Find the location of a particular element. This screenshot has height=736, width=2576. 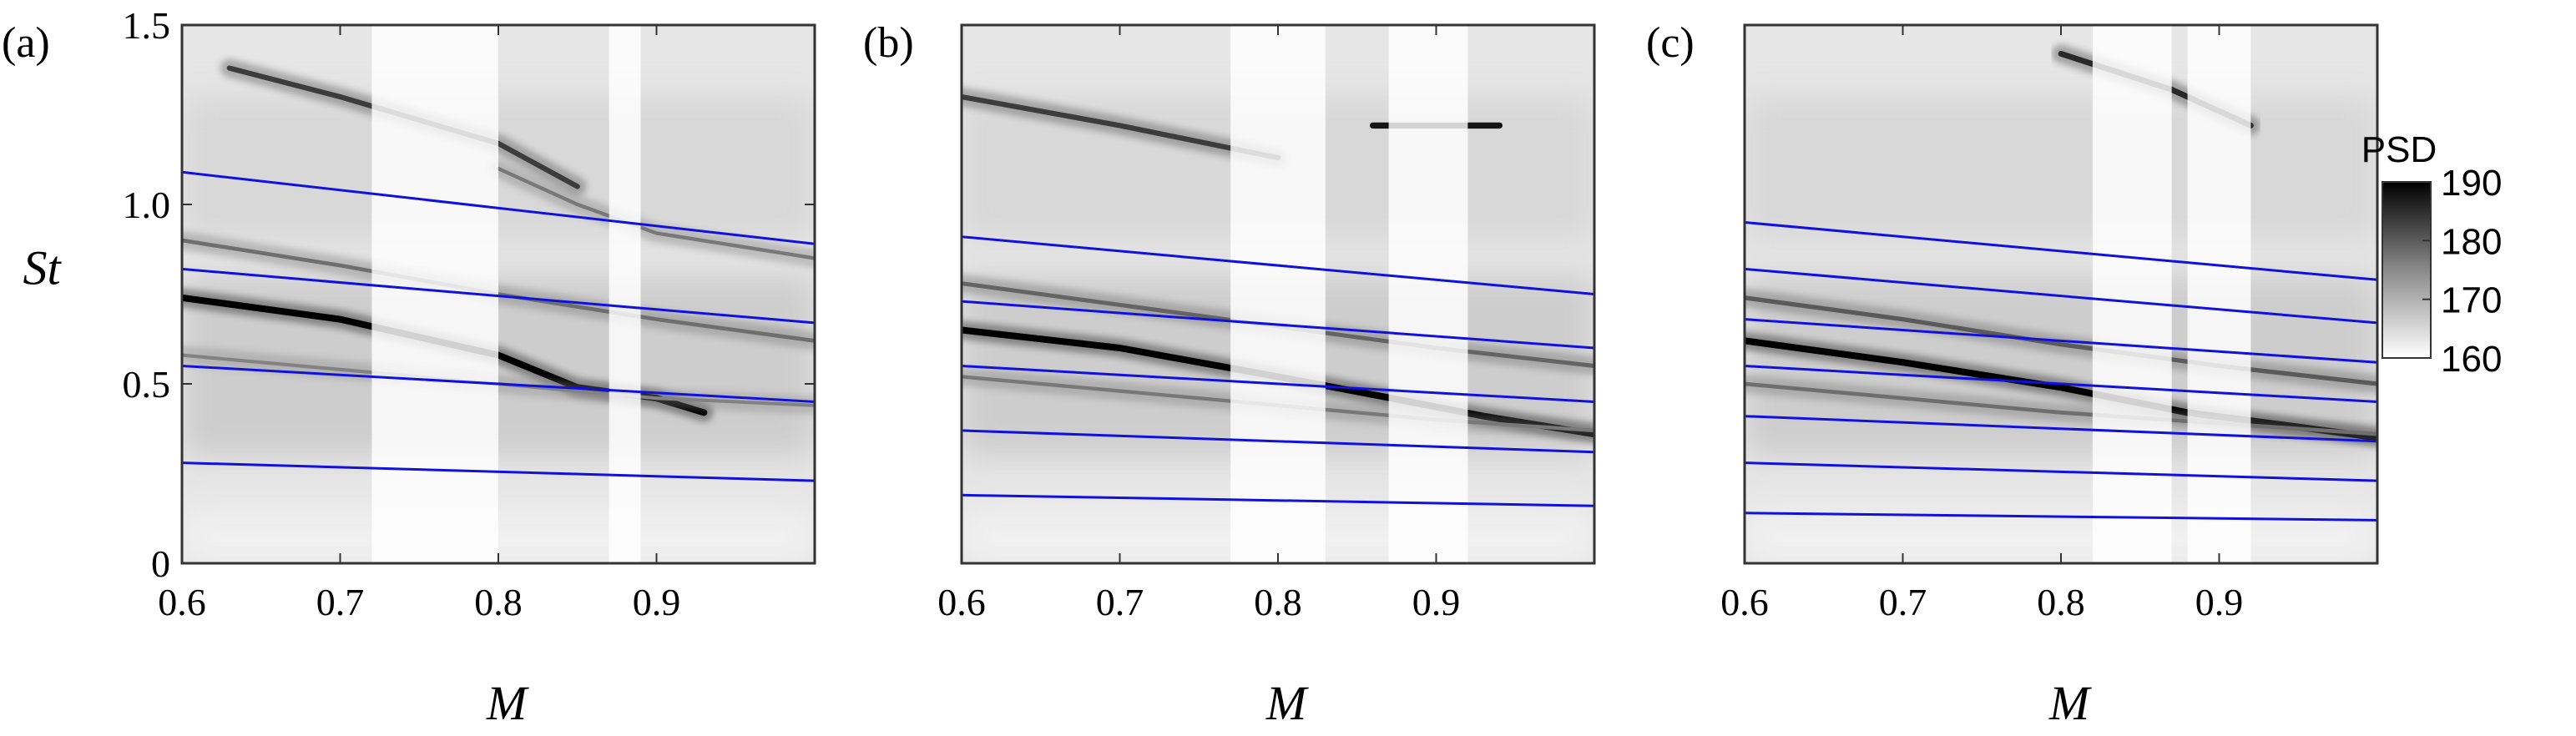

colorbar-title: PSD is located at coordinates (2399, 149).